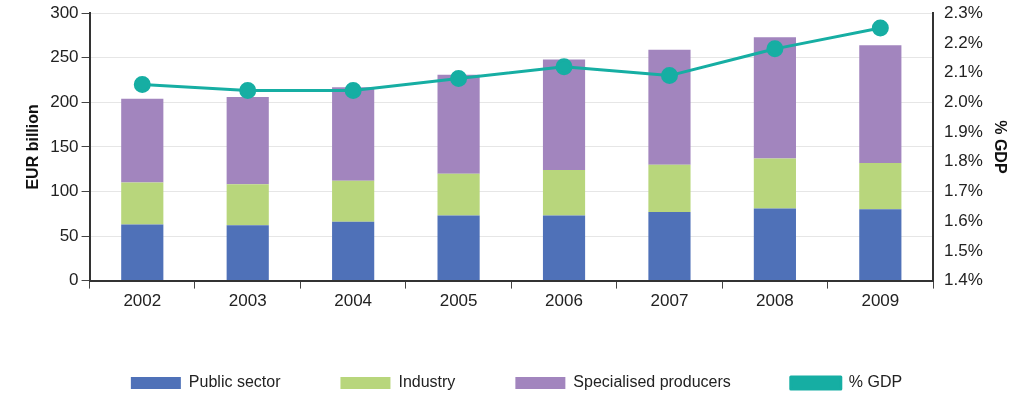 The image size is (1033, 405). What do you see at coordinates (963, 72) in the screenshot?
I see `y2-tick-label: 2.1%` at bounding box center [963, 72].